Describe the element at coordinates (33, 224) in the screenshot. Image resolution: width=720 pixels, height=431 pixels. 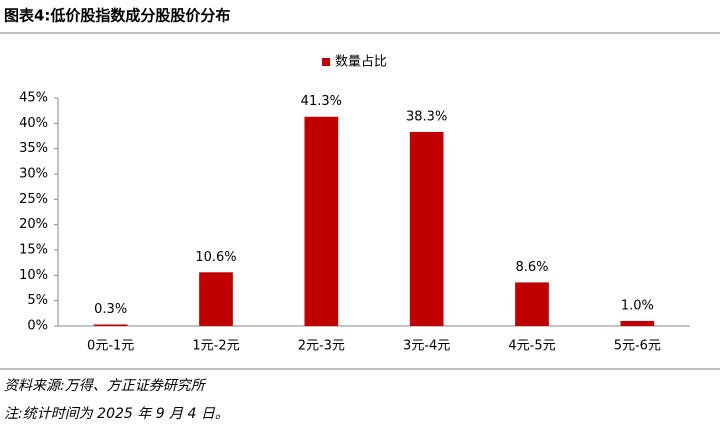
I see `y-tick-label: 20%` at that location.